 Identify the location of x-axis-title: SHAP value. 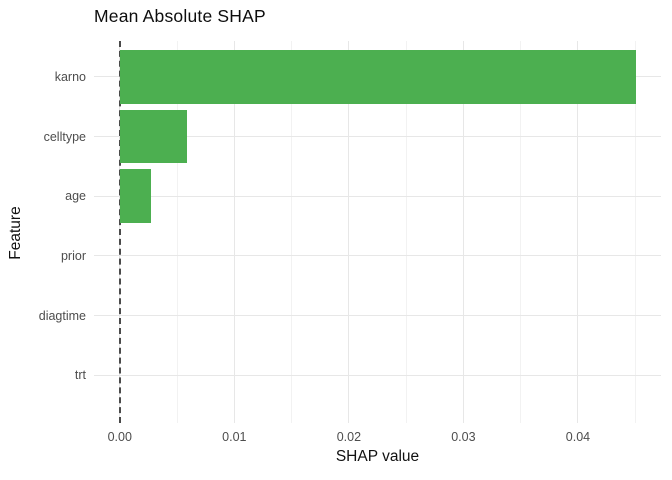
(377, 456).